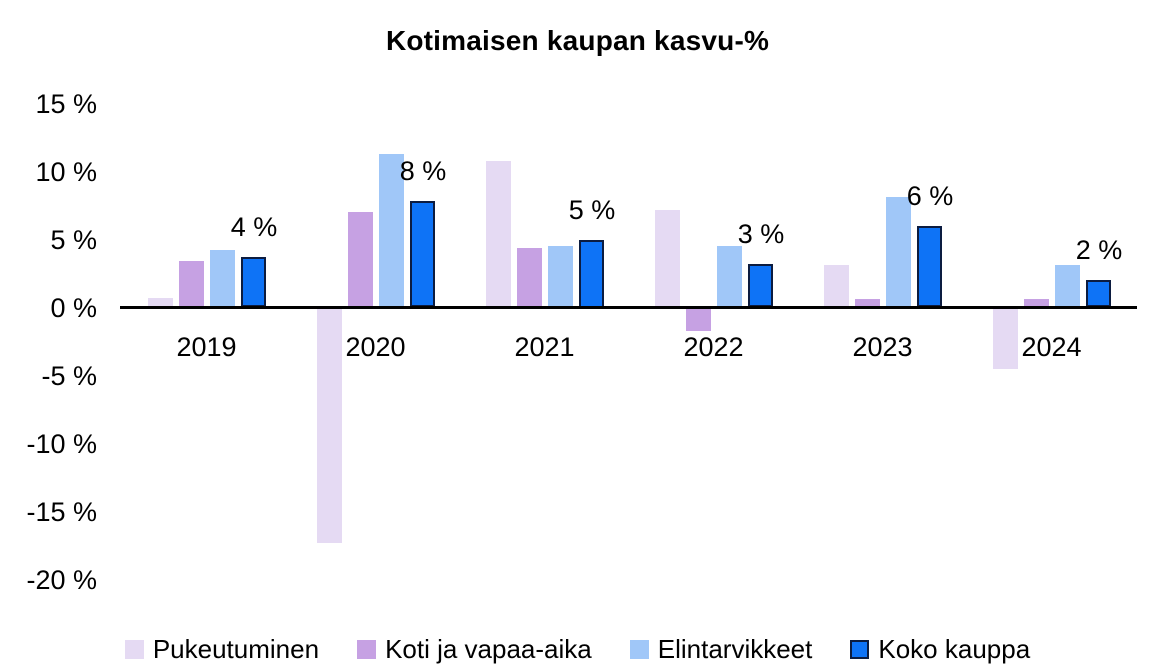 The image size is (1155, 671). What do you see at coordinates (73, 307) in the screenshot?
I see `y-axis-tick-label: 0 %` at bounding box center [73, 307].